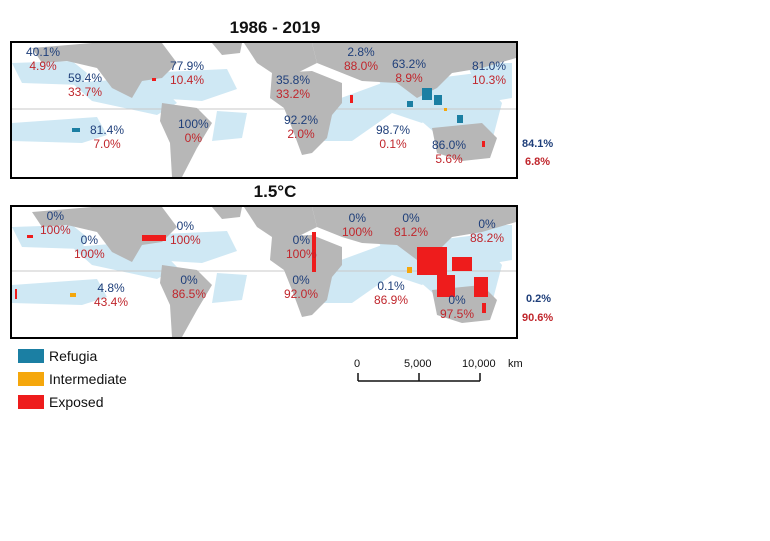 This screenshot has height=541, width=770. What do you see at coordinates (538, 162) in the screenshot?
I see `total-exposed-historical: 6.8%` at bounding box center [538, 162].